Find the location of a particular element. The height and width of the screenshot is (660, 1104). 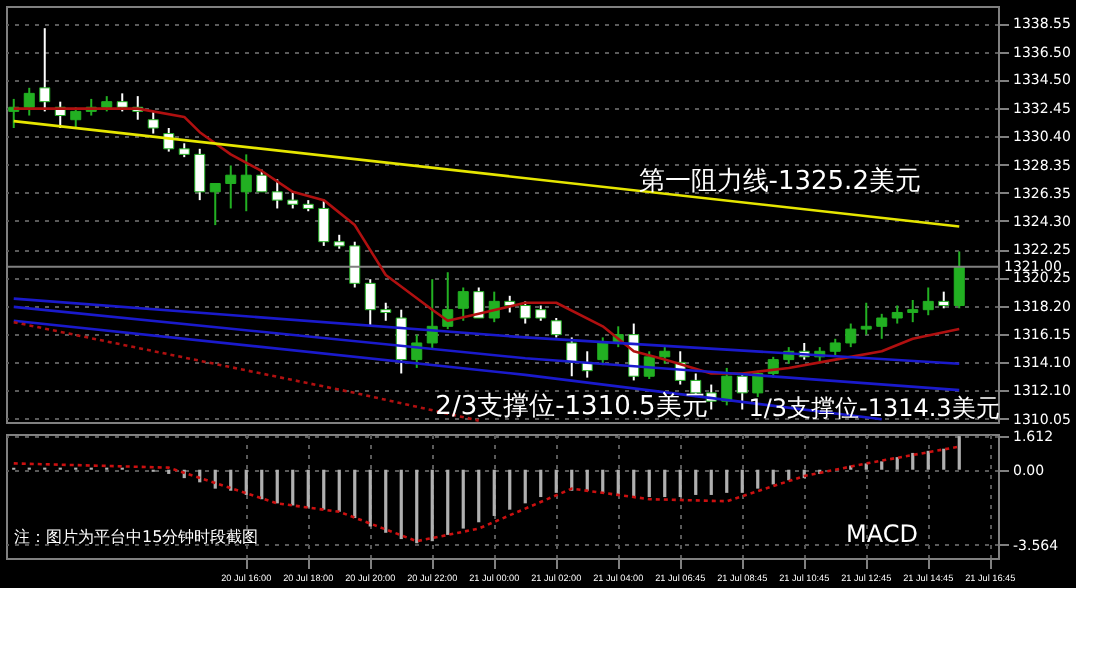

annotation: 注：图片为平台中15分钟时段截图 is located at coordinates (136, 537).